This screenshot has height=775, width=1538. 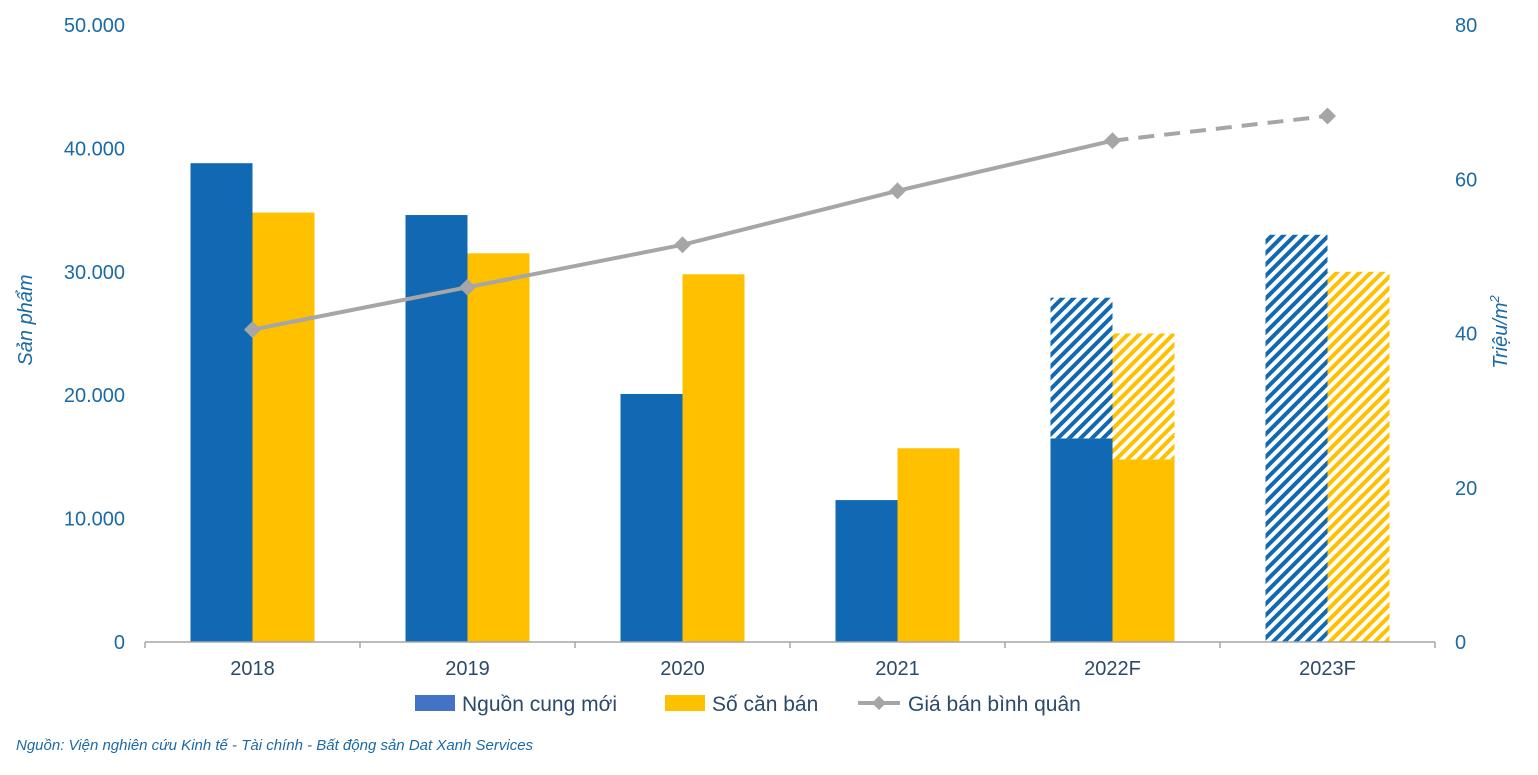 What do you see at coordinates (1501, 335) in the screenshot?
I see `y2-axis-title-main: Triệu/m` at bounding box center [1501, 335].